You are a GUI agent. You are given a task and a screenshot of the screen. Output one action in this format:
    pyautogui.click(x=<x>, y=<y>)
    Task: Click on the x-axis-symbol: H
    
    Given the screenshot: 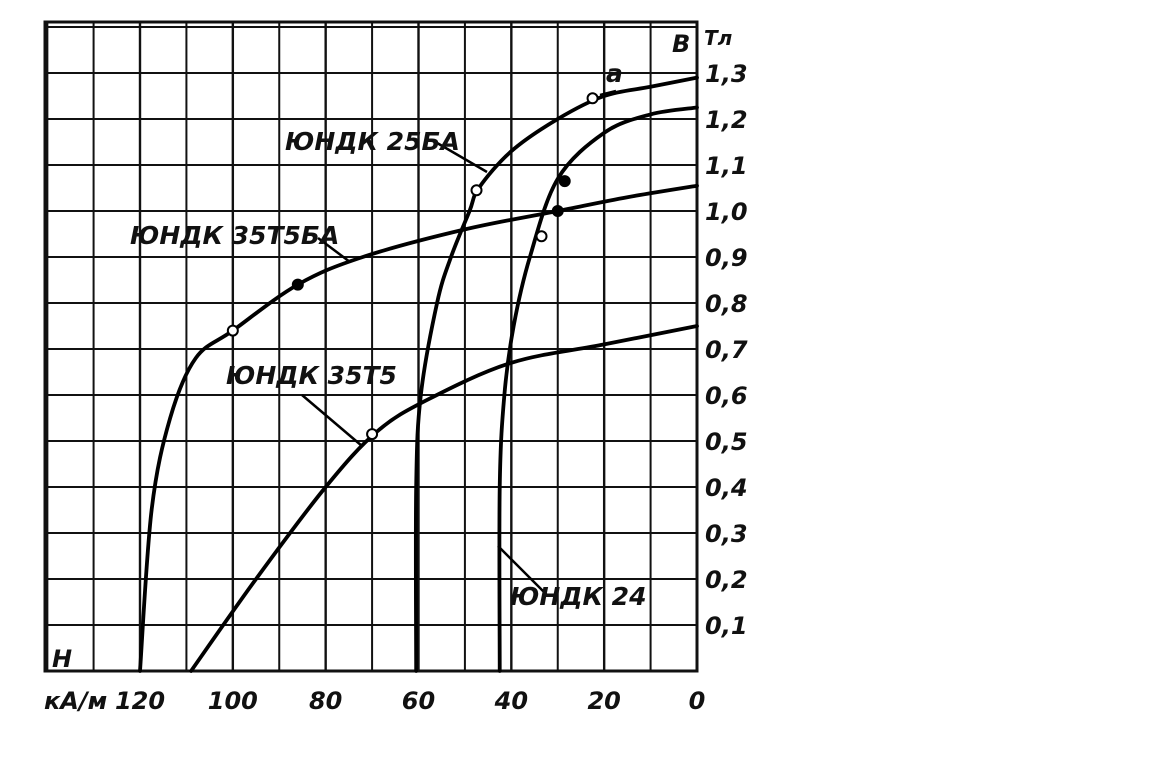 What is the action you would take?
    pyautogui.click(x=62, y=659)
    